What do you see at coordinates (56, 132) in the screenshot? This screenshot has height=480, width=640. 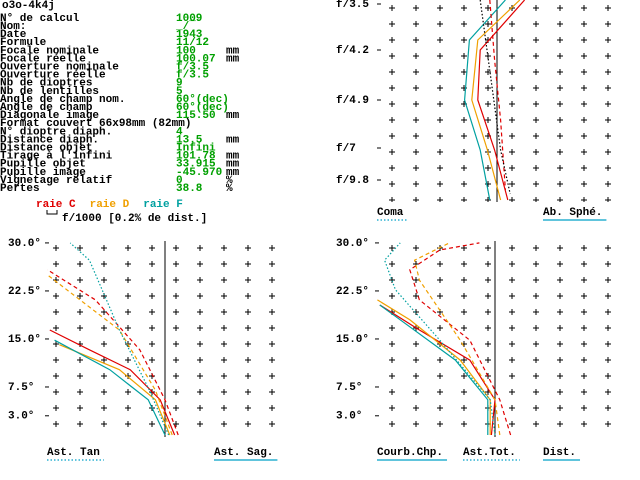 I see `spec-label: N° dioptre diaph.` at bounding box center [56, 132].